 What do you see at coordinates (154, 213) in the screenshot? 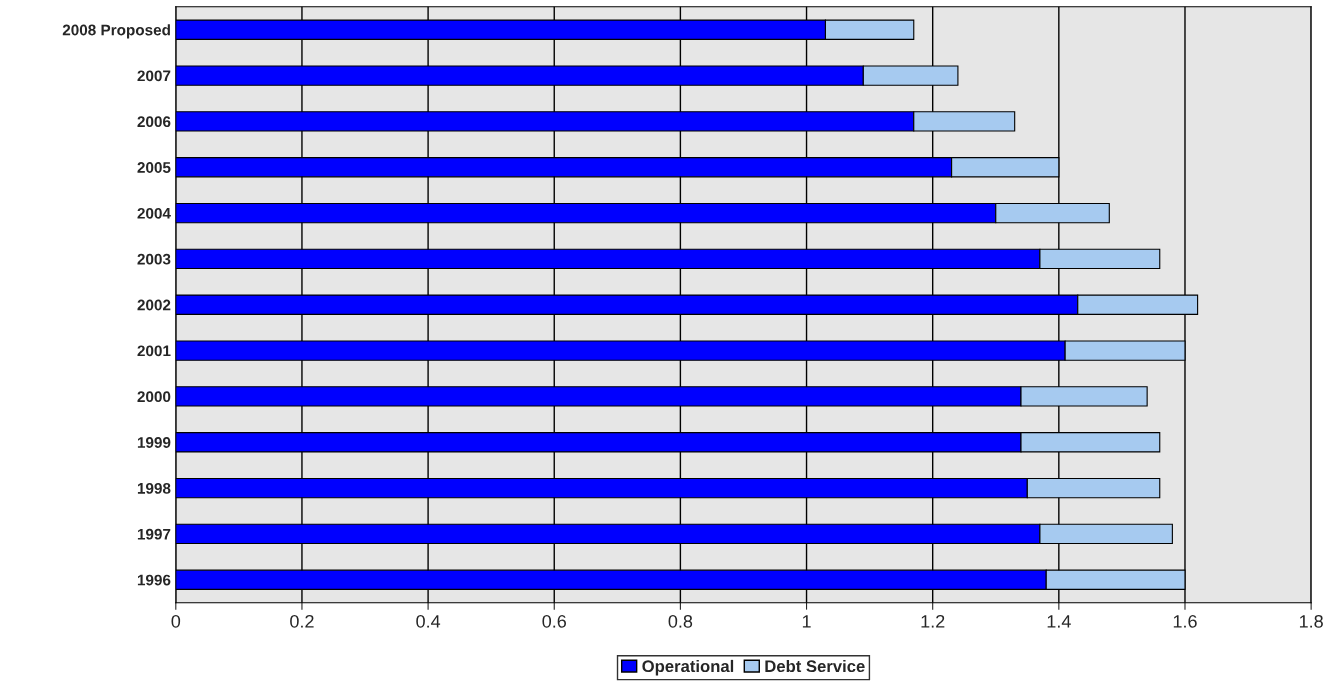
I see `y-tick-label: 2004` at bounding box center [154, 213].